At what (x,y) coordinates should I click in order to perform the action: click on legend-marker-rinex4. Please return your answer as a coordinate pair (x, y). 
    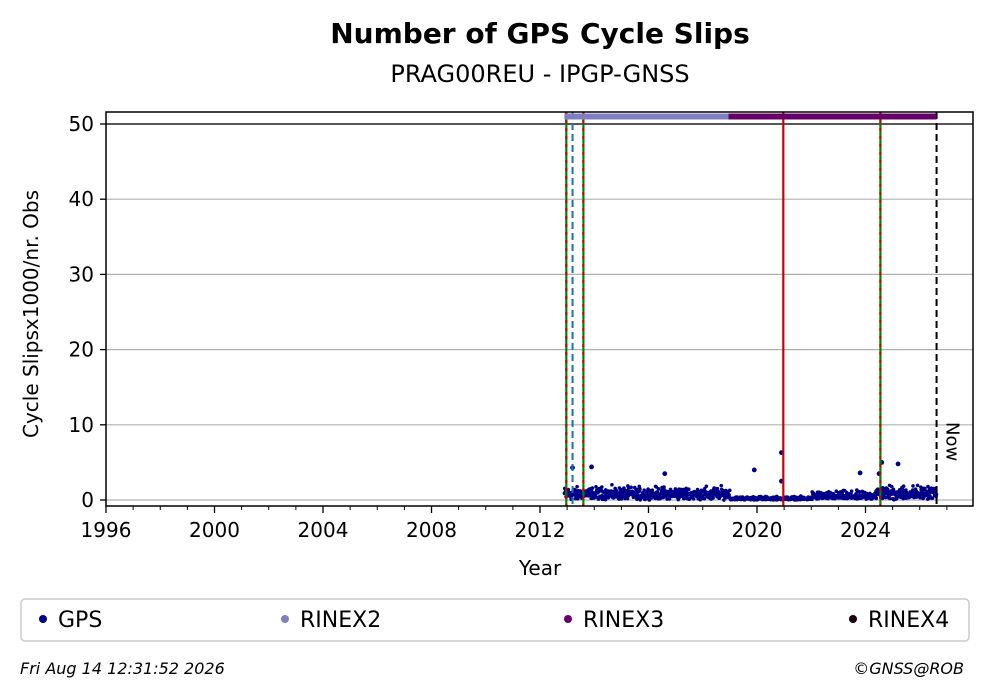
    Looking at the image, I should click on (853, 619).